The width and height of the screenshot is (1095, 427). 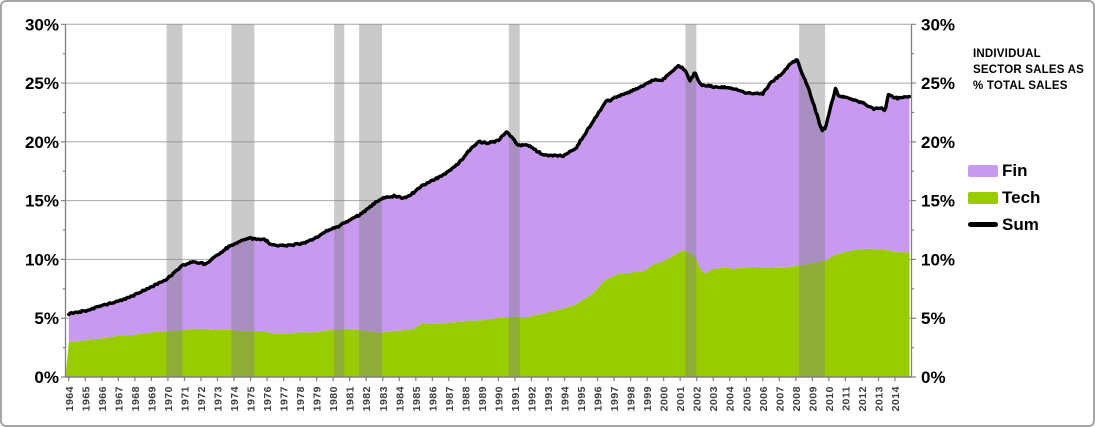 What do you see at coordinates (1020, 224) in the screenshot?
I see `legend-label-sum: Sum` at bounding box center [1020, 224].